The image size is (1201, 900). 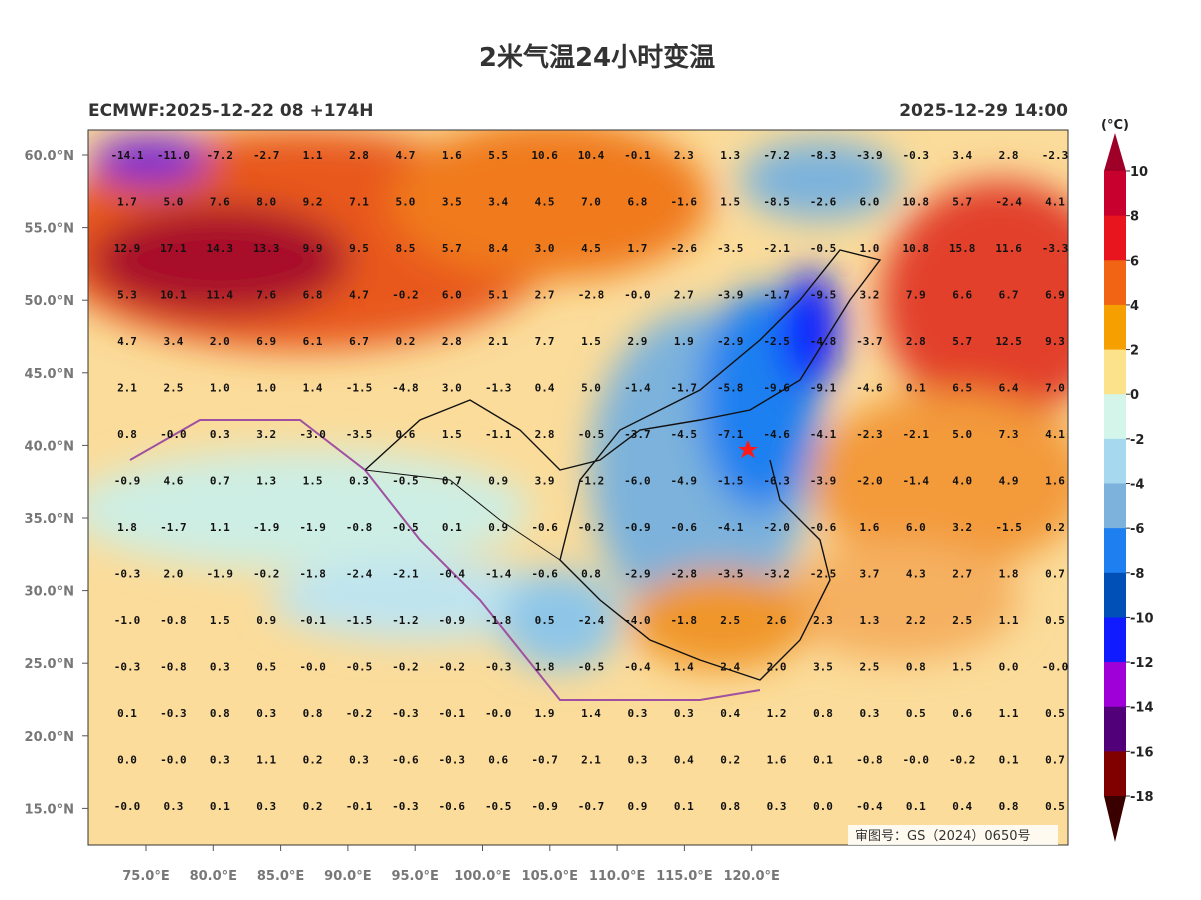 I want to click on grid-value: 0.2, so click(x=1055, y=527).